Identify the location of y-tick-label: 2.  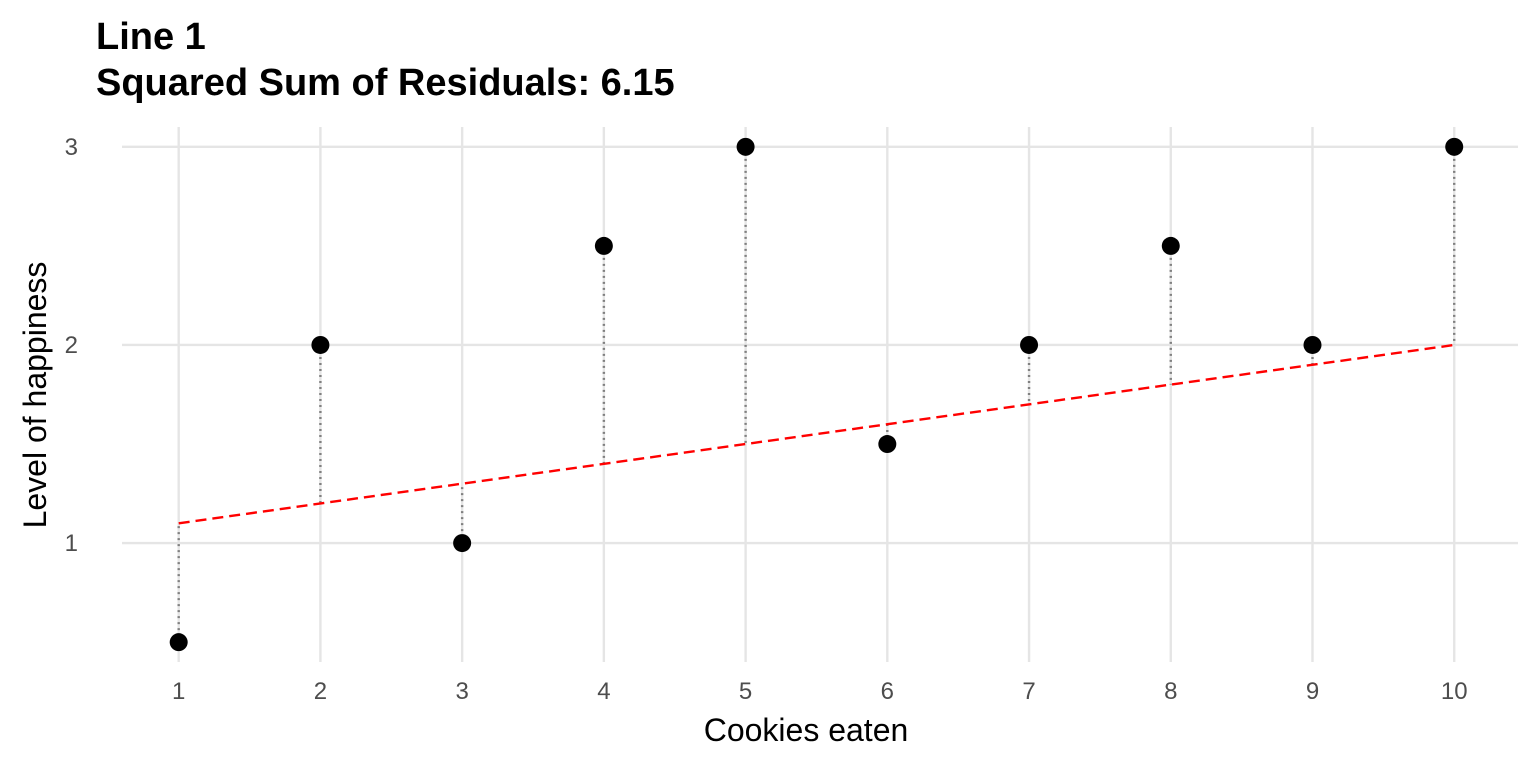
(71, 345).